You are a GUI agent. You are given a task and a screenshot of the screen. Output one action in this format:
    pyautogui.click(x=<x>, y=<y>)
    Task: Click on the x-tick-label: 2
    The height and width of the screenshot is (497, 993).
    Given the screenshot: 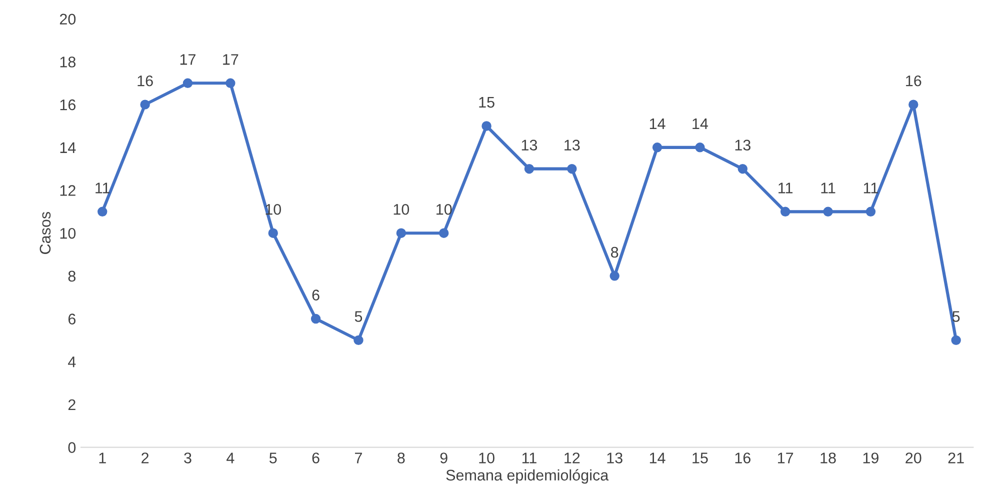 What is the action you would take?
    pyautogui.click(x=145, y=458)
    